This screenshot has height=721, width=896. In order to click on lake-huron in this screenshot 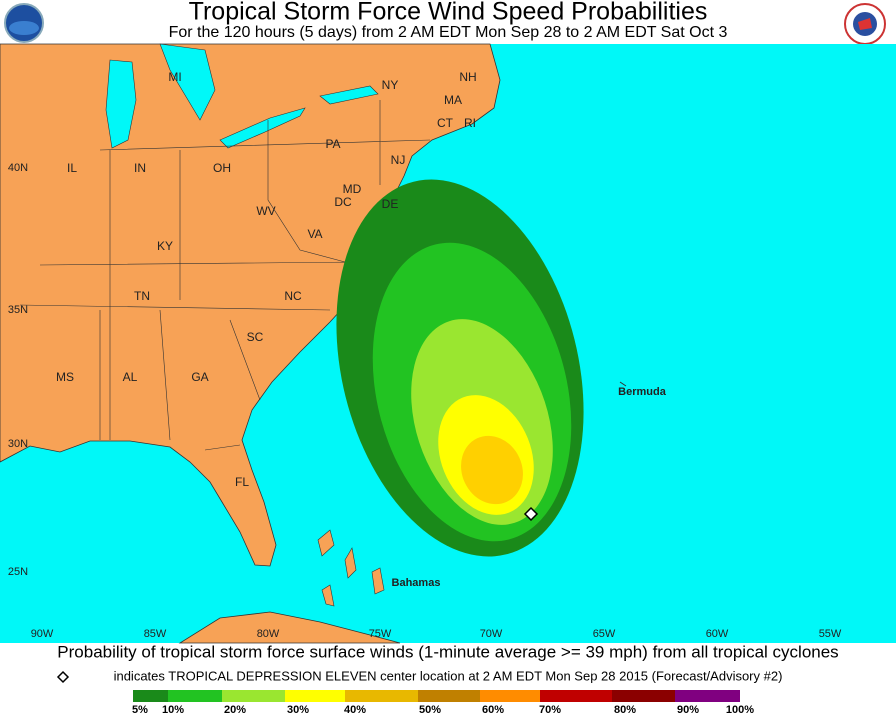, I will do `click(187, 82)`.